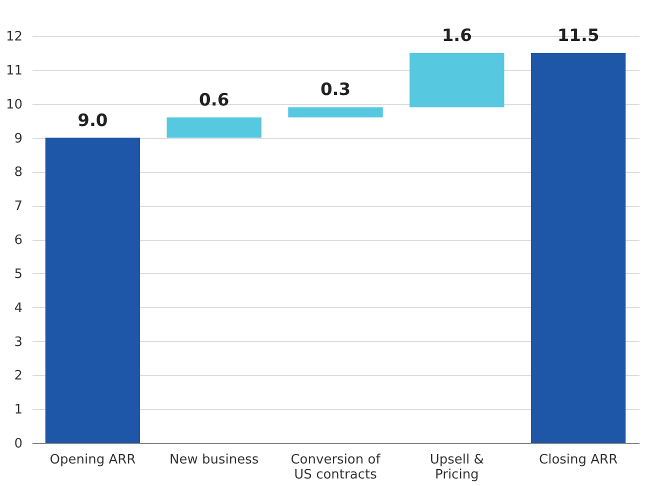  I want to click on y-tick-label: 12, so click(14, 37).